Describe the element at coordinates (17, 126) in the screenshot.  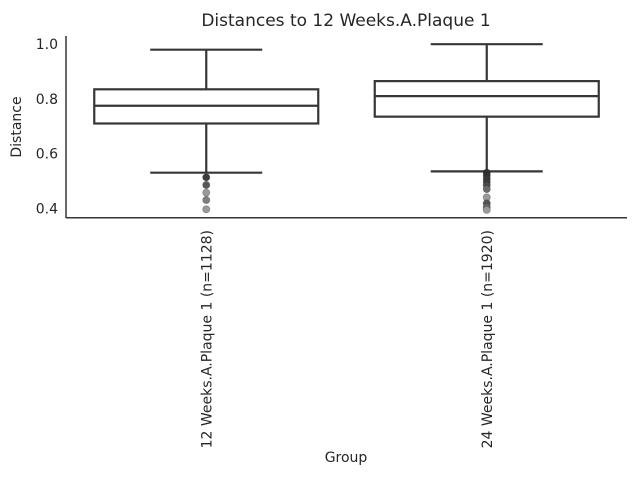
I see `y-axis-label: Distance` at that location.